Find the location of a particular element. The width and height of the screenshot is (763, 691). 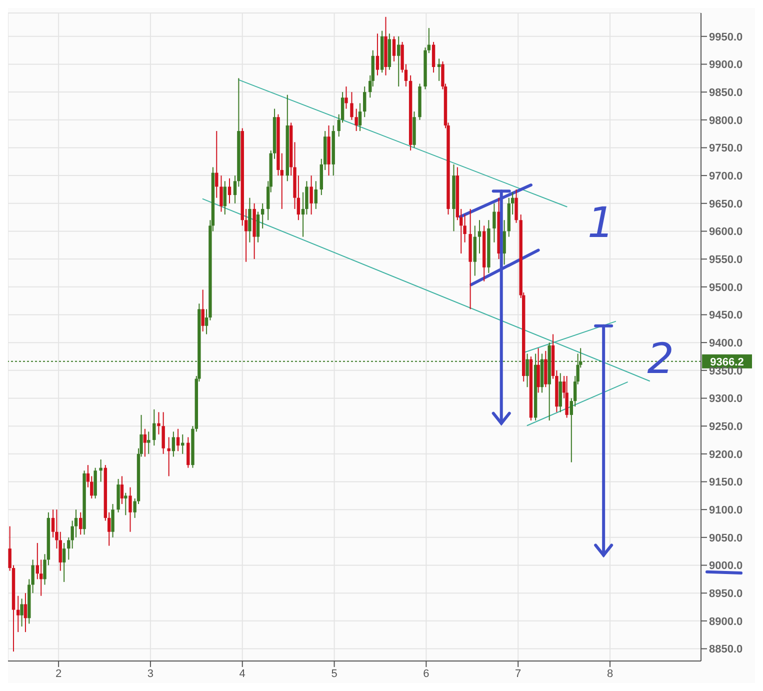

y-tick-label: 9000.0 is located at coordinates (726, 566).